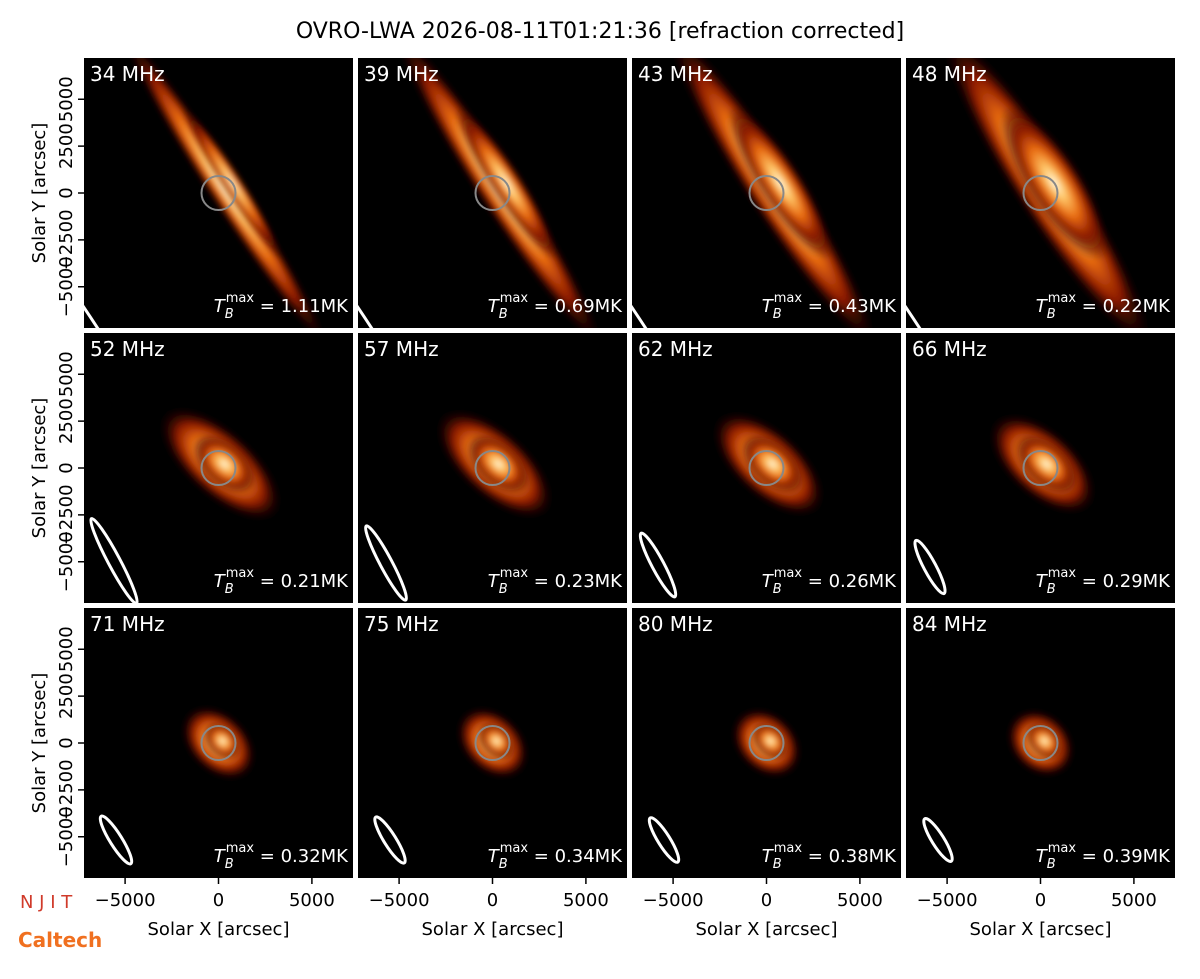 This screenshot has height=979, width=1200. I want to click on y-tick-label: 5000, so click(66, 649).